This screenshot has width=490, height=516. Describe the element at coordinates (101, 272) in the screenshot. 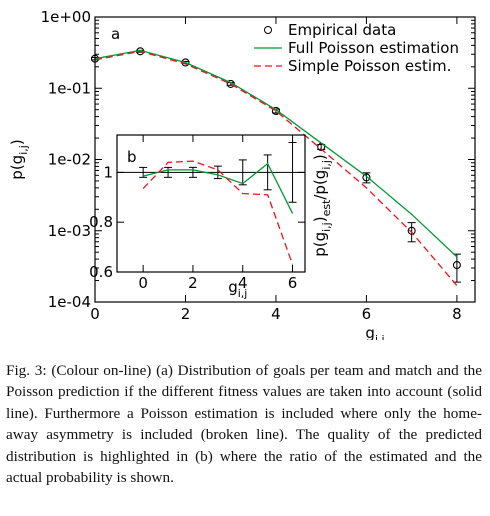

I see `y-tick-label: 0.6` at that location.